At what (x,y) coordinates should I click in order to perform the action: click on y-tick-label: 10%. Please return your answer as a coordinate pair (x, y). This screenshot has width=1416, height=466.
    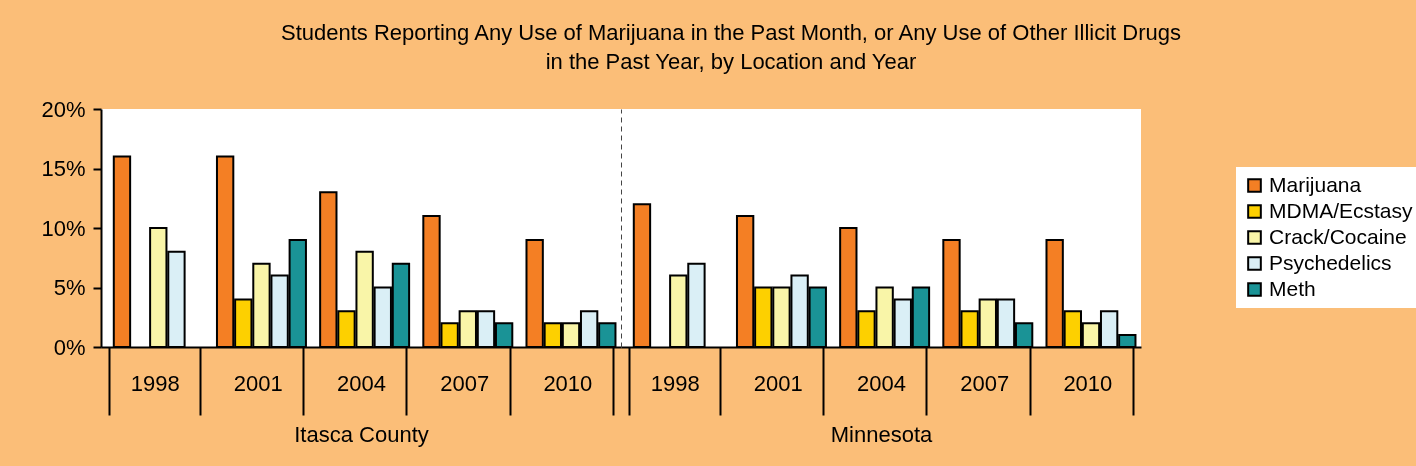
    Looking at the image, I should click on (63, 228).